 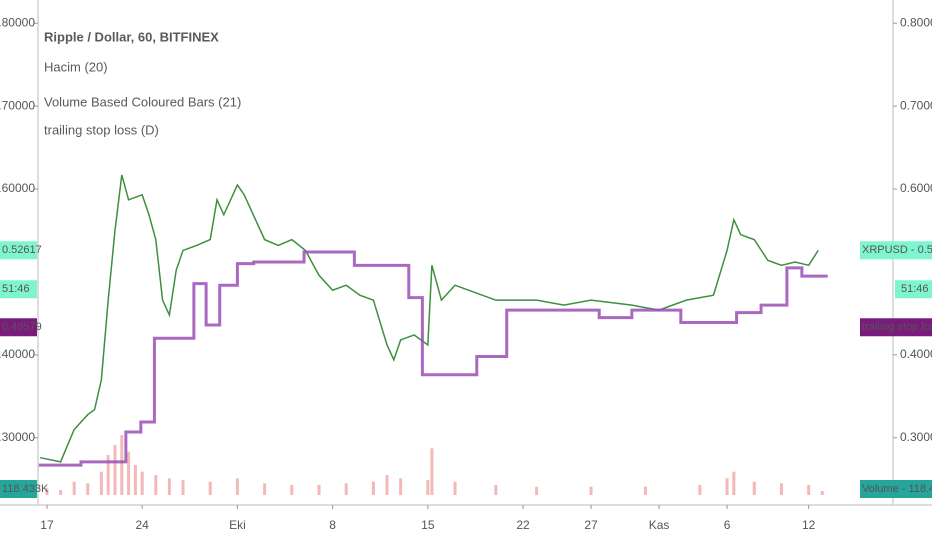 What do you see at coordinates (22, 327) in the screenshot?
I see `stop-tag-label: 0.49579` at bounding box center [22, 327].